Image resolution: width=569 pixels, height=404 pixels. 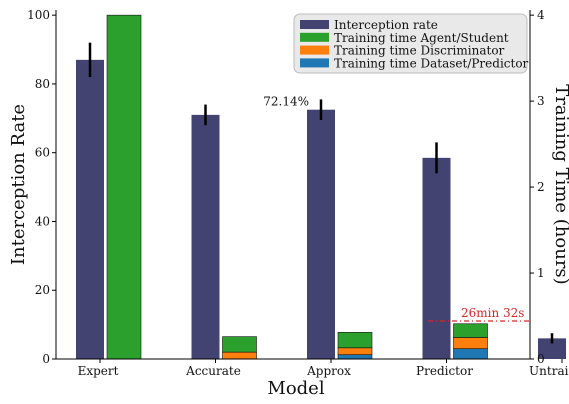 What do you see at coordinates (541, 187) in the screenshot?
I see `y2-tick-label: 2` at bounding box center [541, 187].